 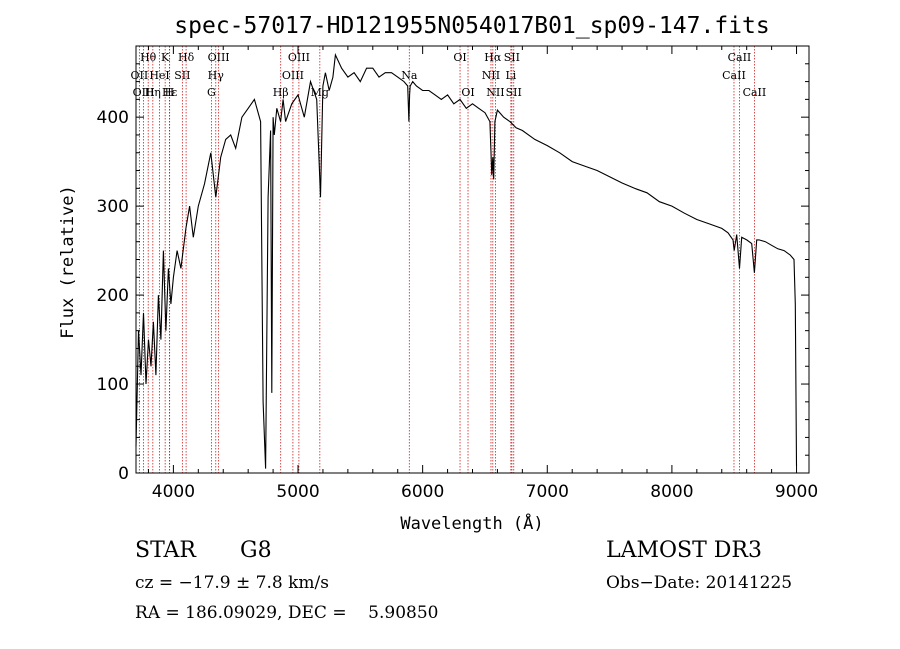 I want to click on x-axis-label: Wavelength (Å), so click(x=471, y=523).